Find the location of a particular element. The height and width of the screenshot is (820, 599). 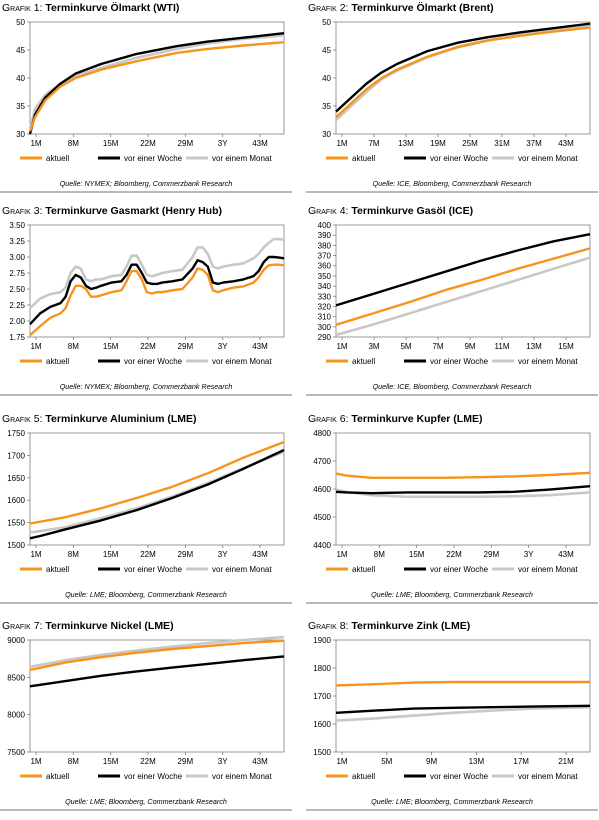

chart-title-7: Grafik 7: Terminkurve Nickel (LME) is located at coordinates (88, 626).